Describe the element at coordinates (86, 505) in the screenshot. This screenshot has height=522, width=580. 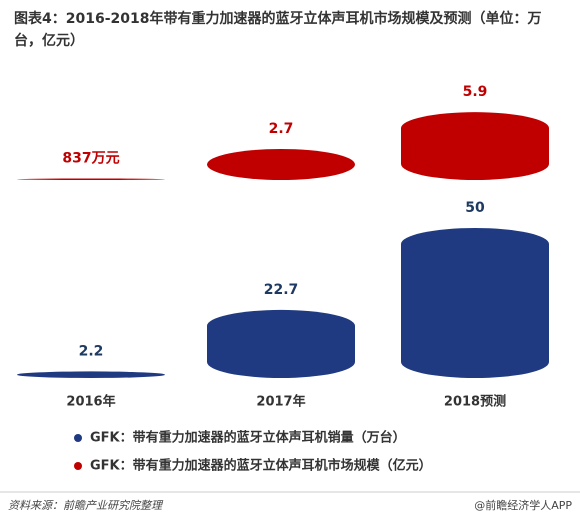
I see `source: 资料来源：前瞻产业研究院整理` at that location.